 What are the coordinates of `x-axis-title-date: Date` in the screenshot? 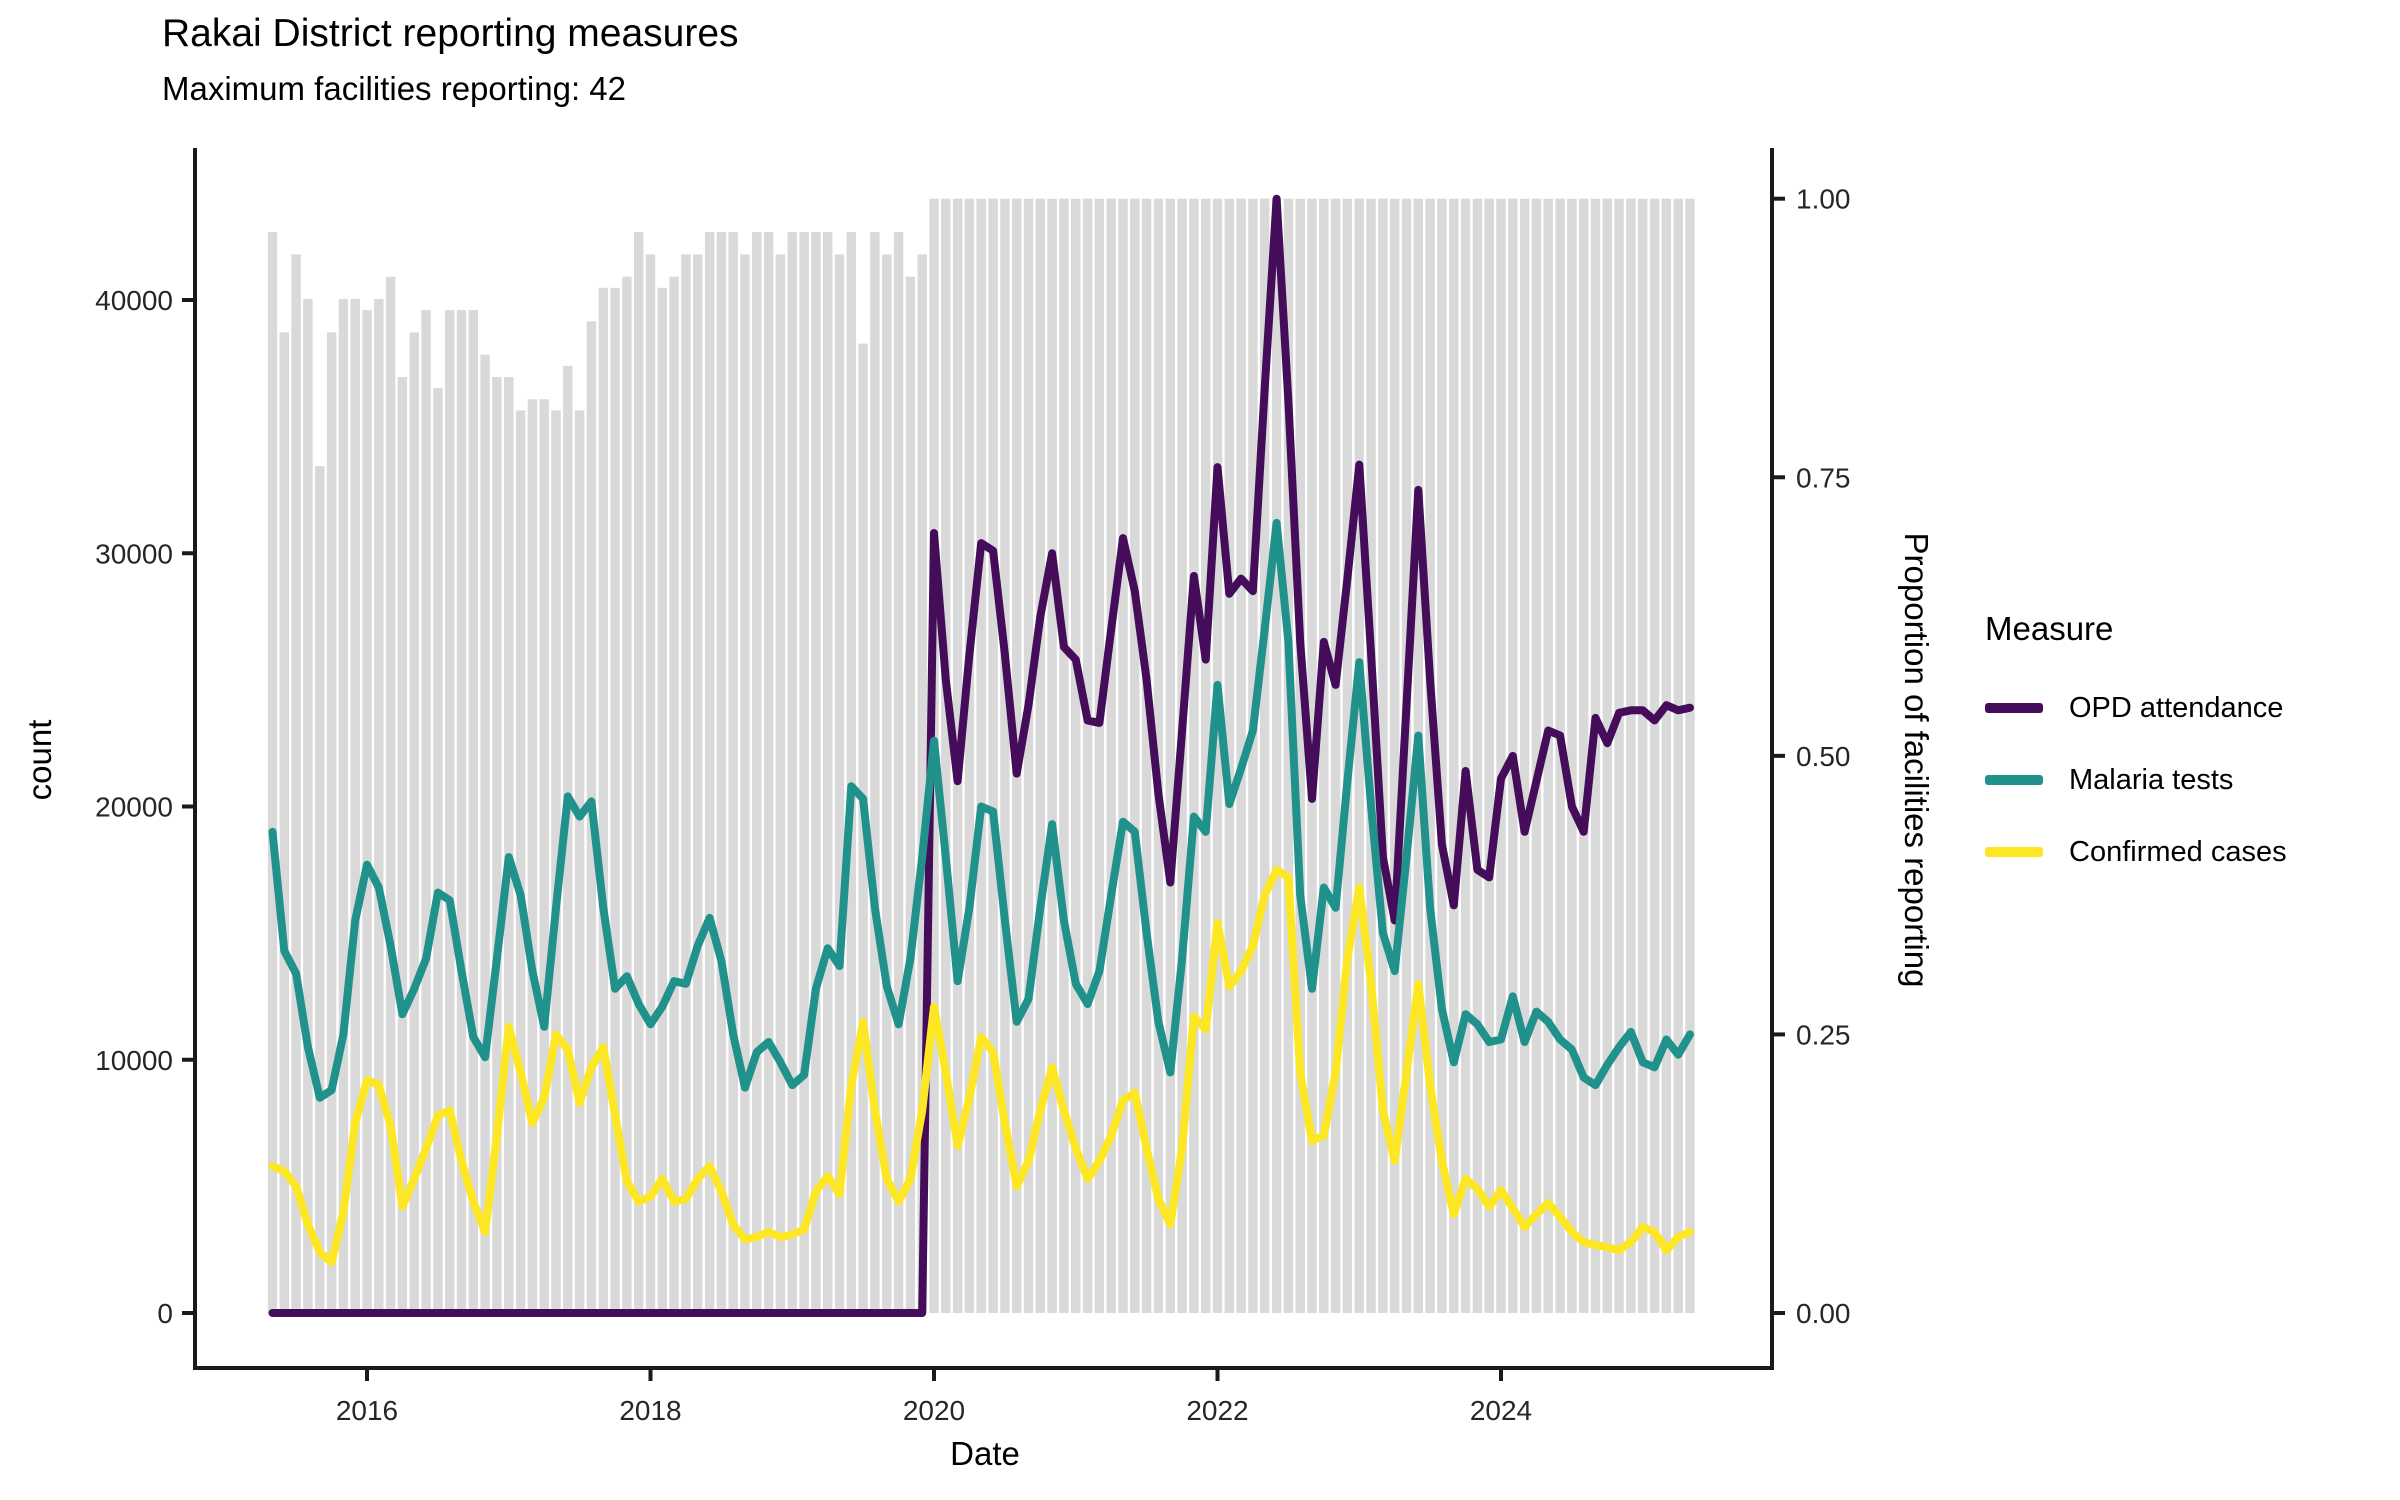 It's located at (985, 1453).